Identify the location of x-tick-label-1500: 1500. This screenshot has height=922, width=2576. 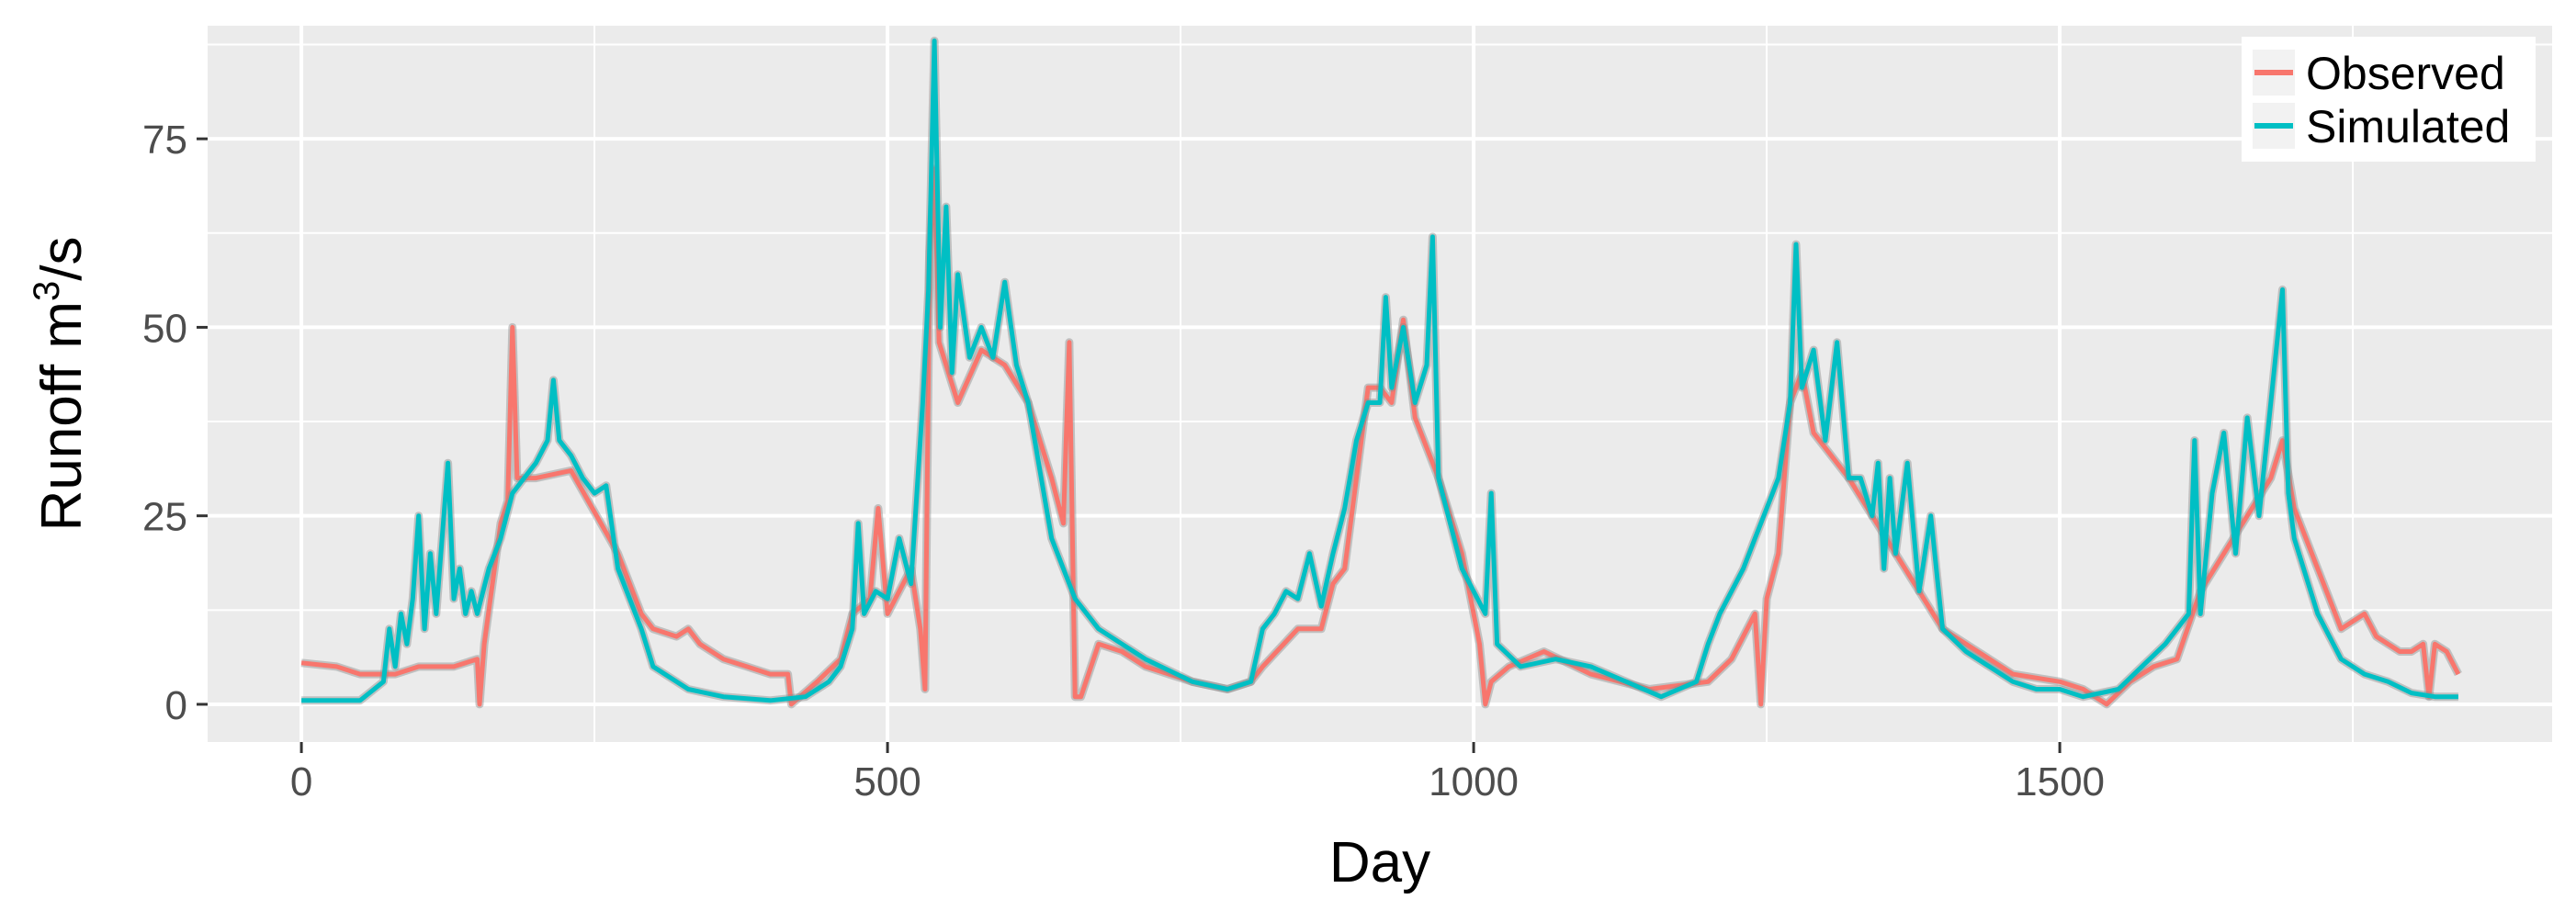
(2060, 781).